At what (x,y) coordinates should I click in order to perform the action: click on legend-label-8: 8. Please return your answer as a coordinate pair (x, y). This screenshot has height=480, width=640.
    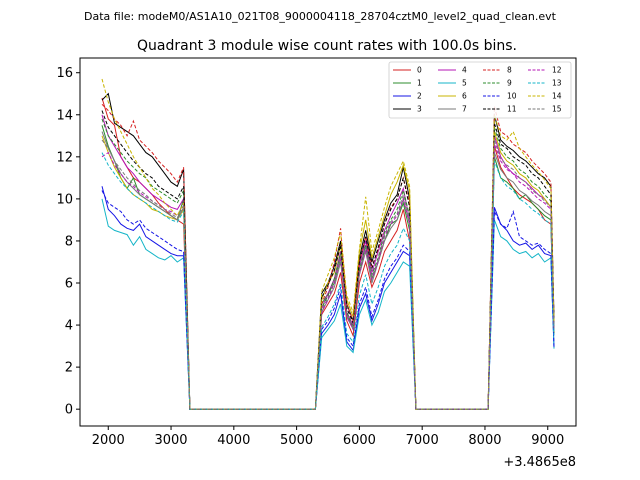
    Looking at the image, I should click on (509, 70).